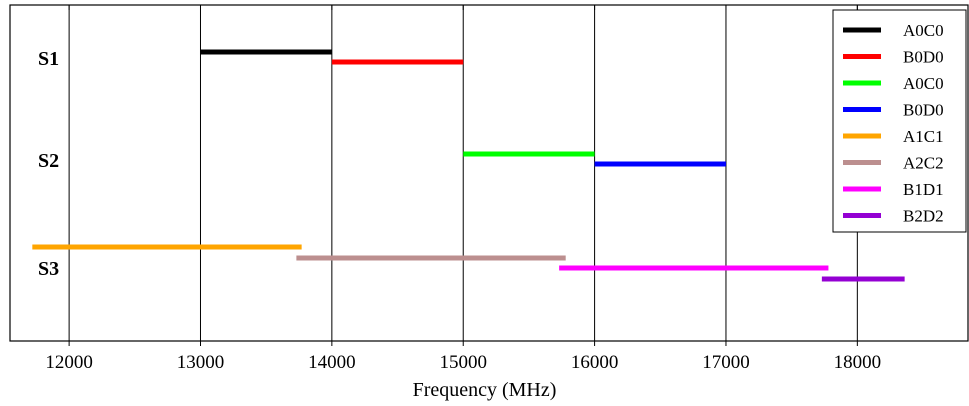  I want to click on x-axis-title: Frequency (MHz), so click(485, 390).